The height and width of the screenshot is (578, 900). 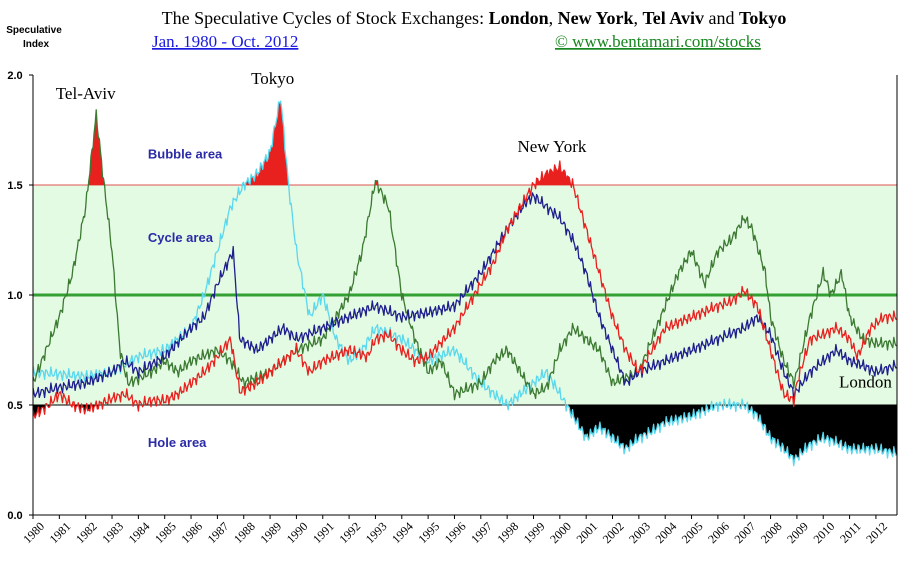 What do you see at coordinates (465, 435) in the screenshot?
I see `hole-fill-tokyo` at bounding box center [465, 435].